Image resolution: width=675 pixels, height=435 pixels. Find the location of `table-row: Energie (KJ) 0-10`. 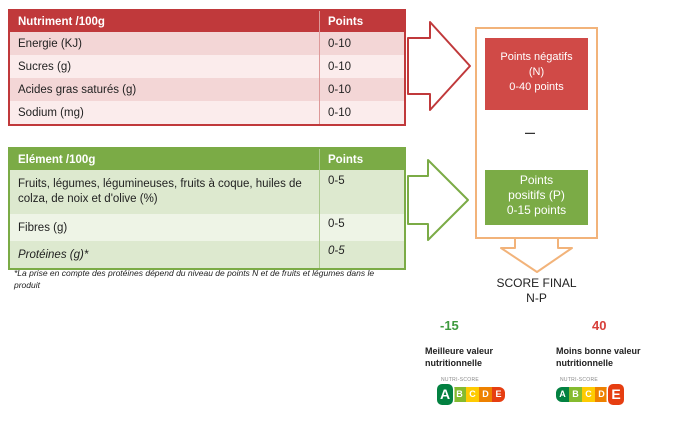

table-row: Energie (KJ) 0-10 is located at coordinates (207, 43).